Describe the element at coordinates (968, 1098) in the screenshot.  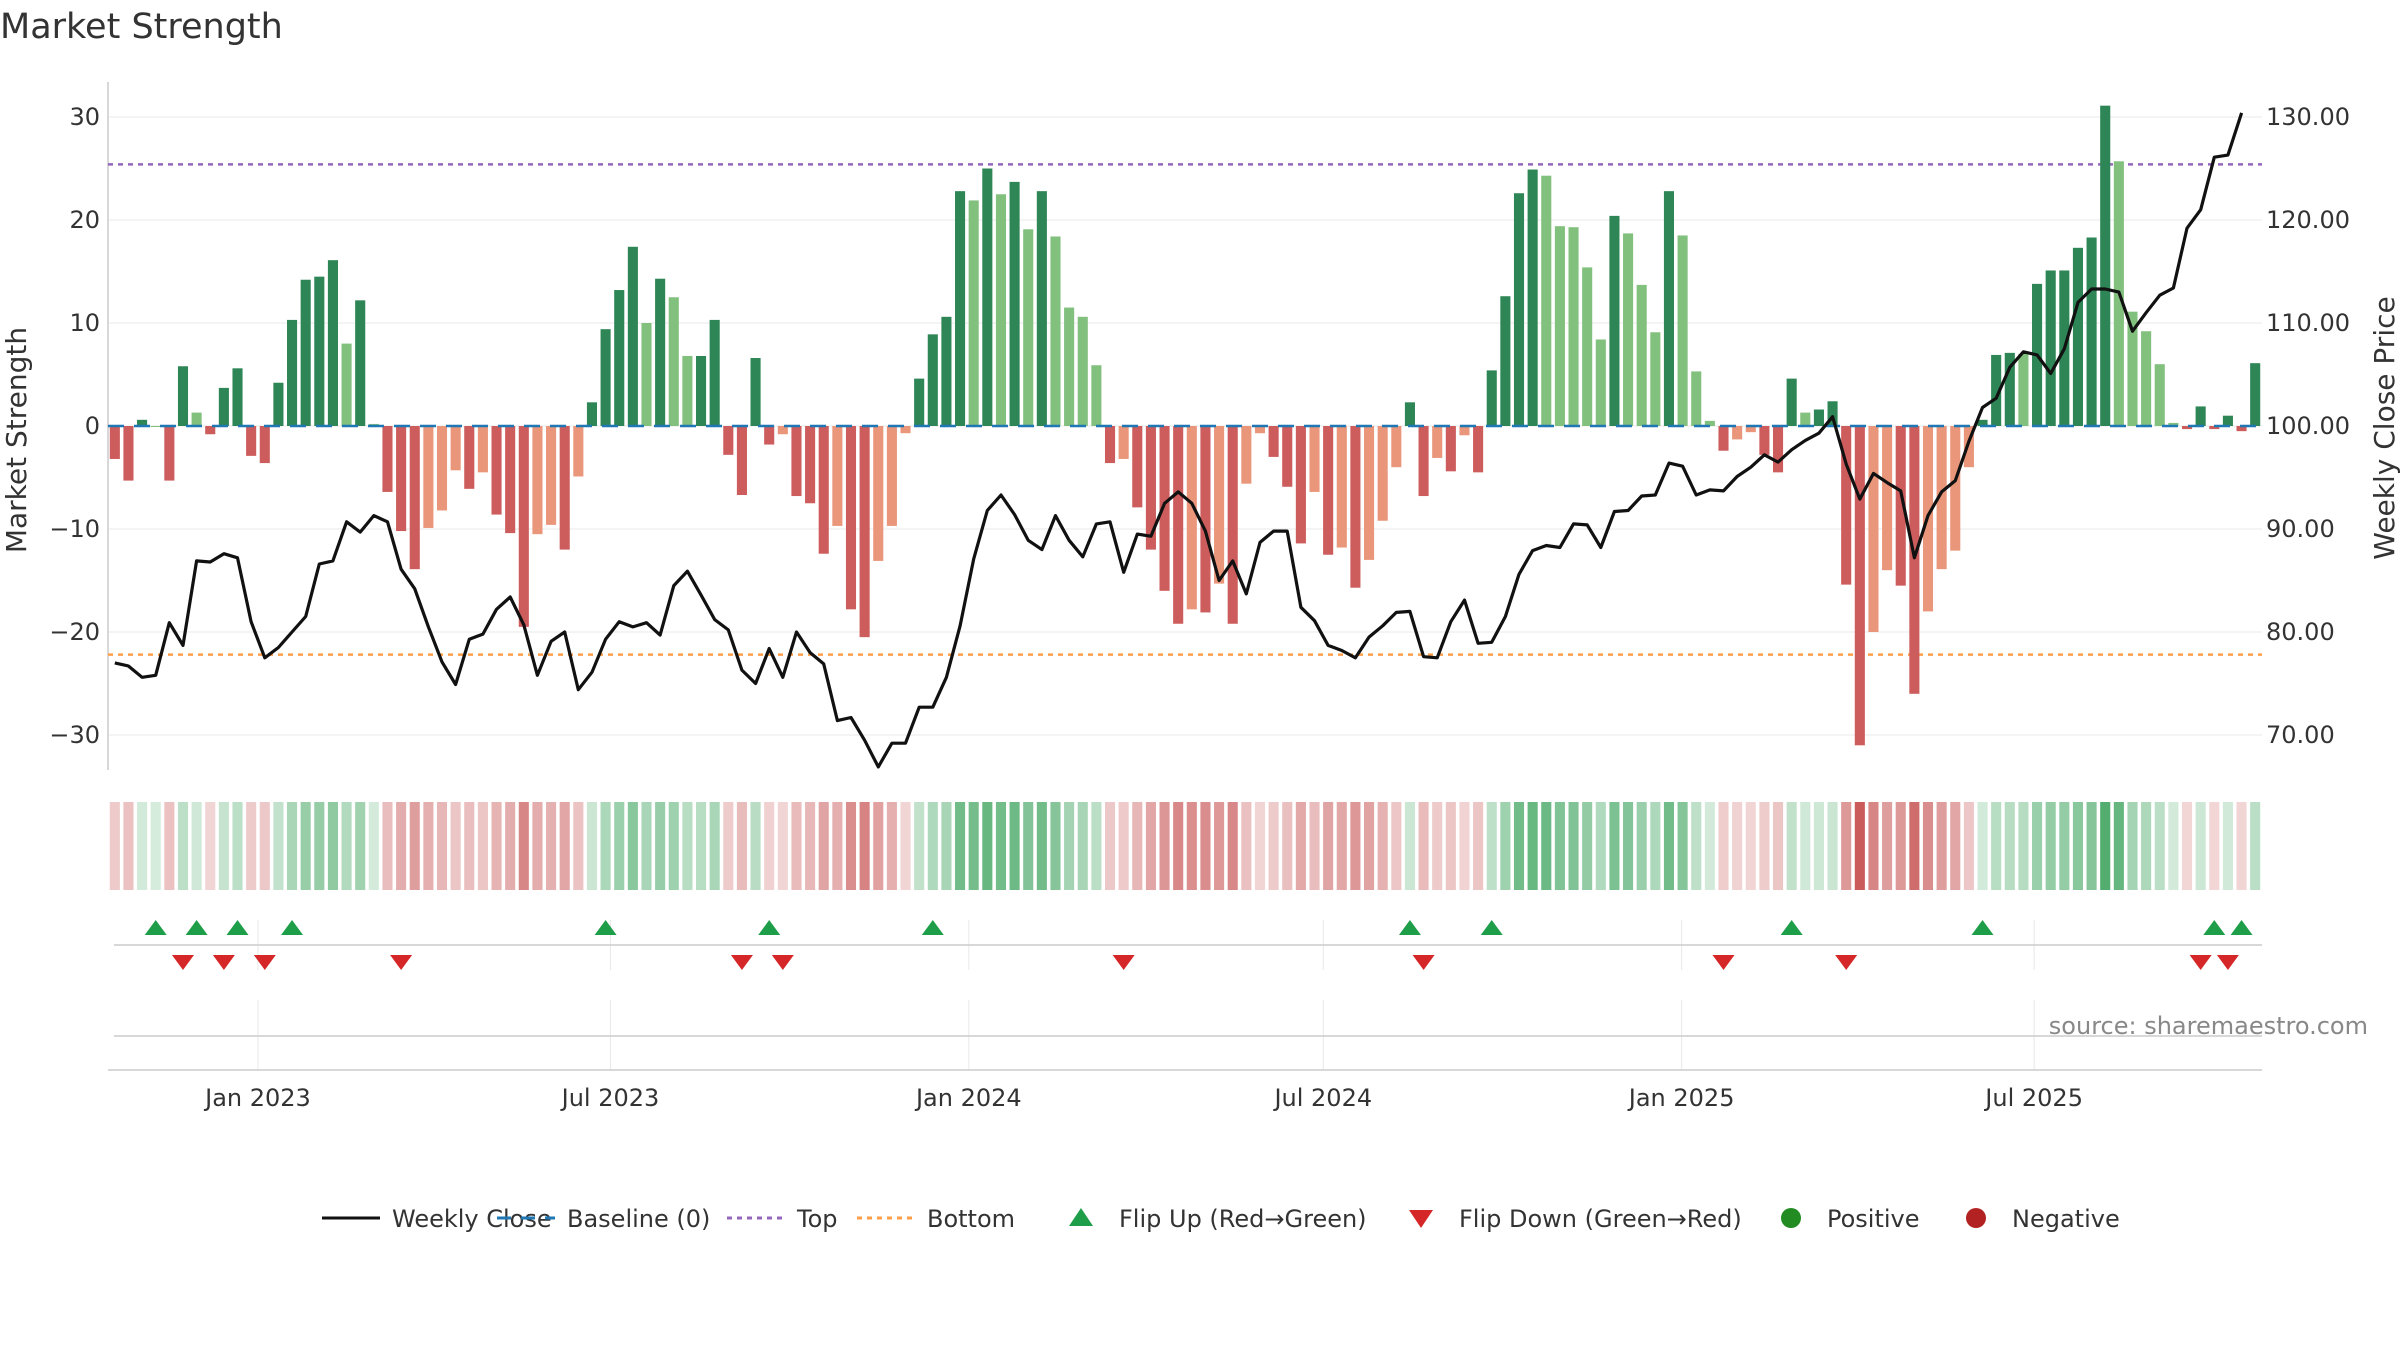
I see `x-tick-label: Jan 2024` at that location.